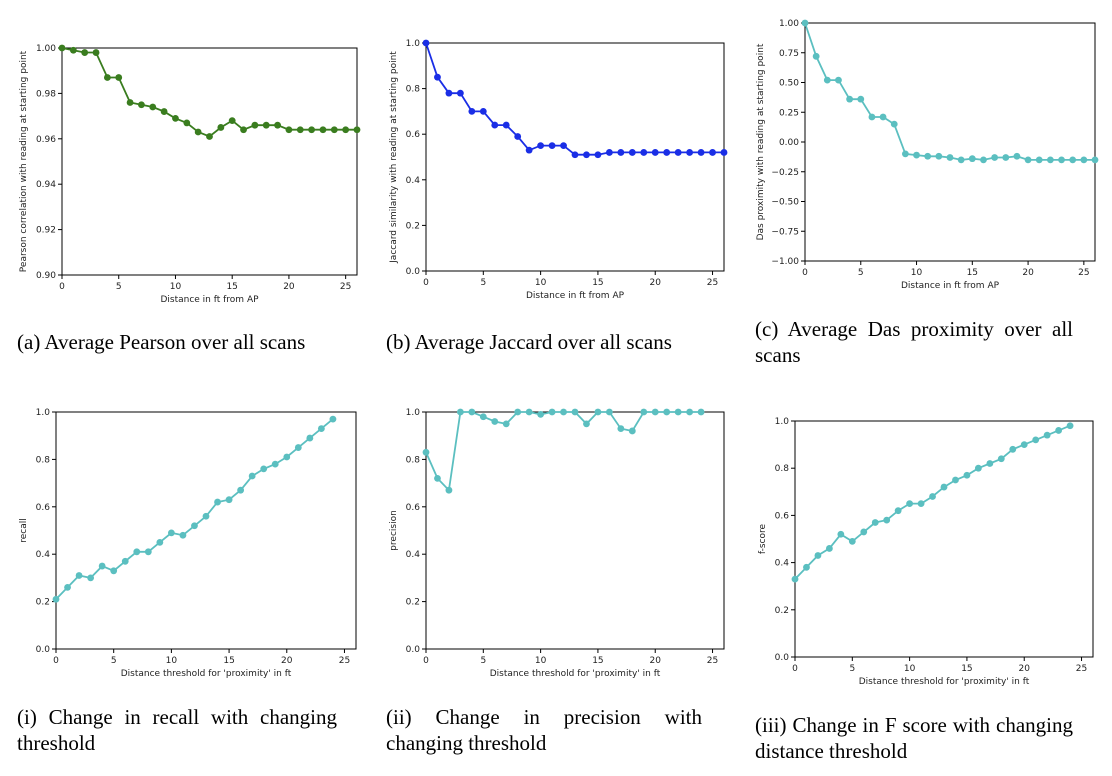  I want to click on y-tick-label: 0.0, so click(782, 658).